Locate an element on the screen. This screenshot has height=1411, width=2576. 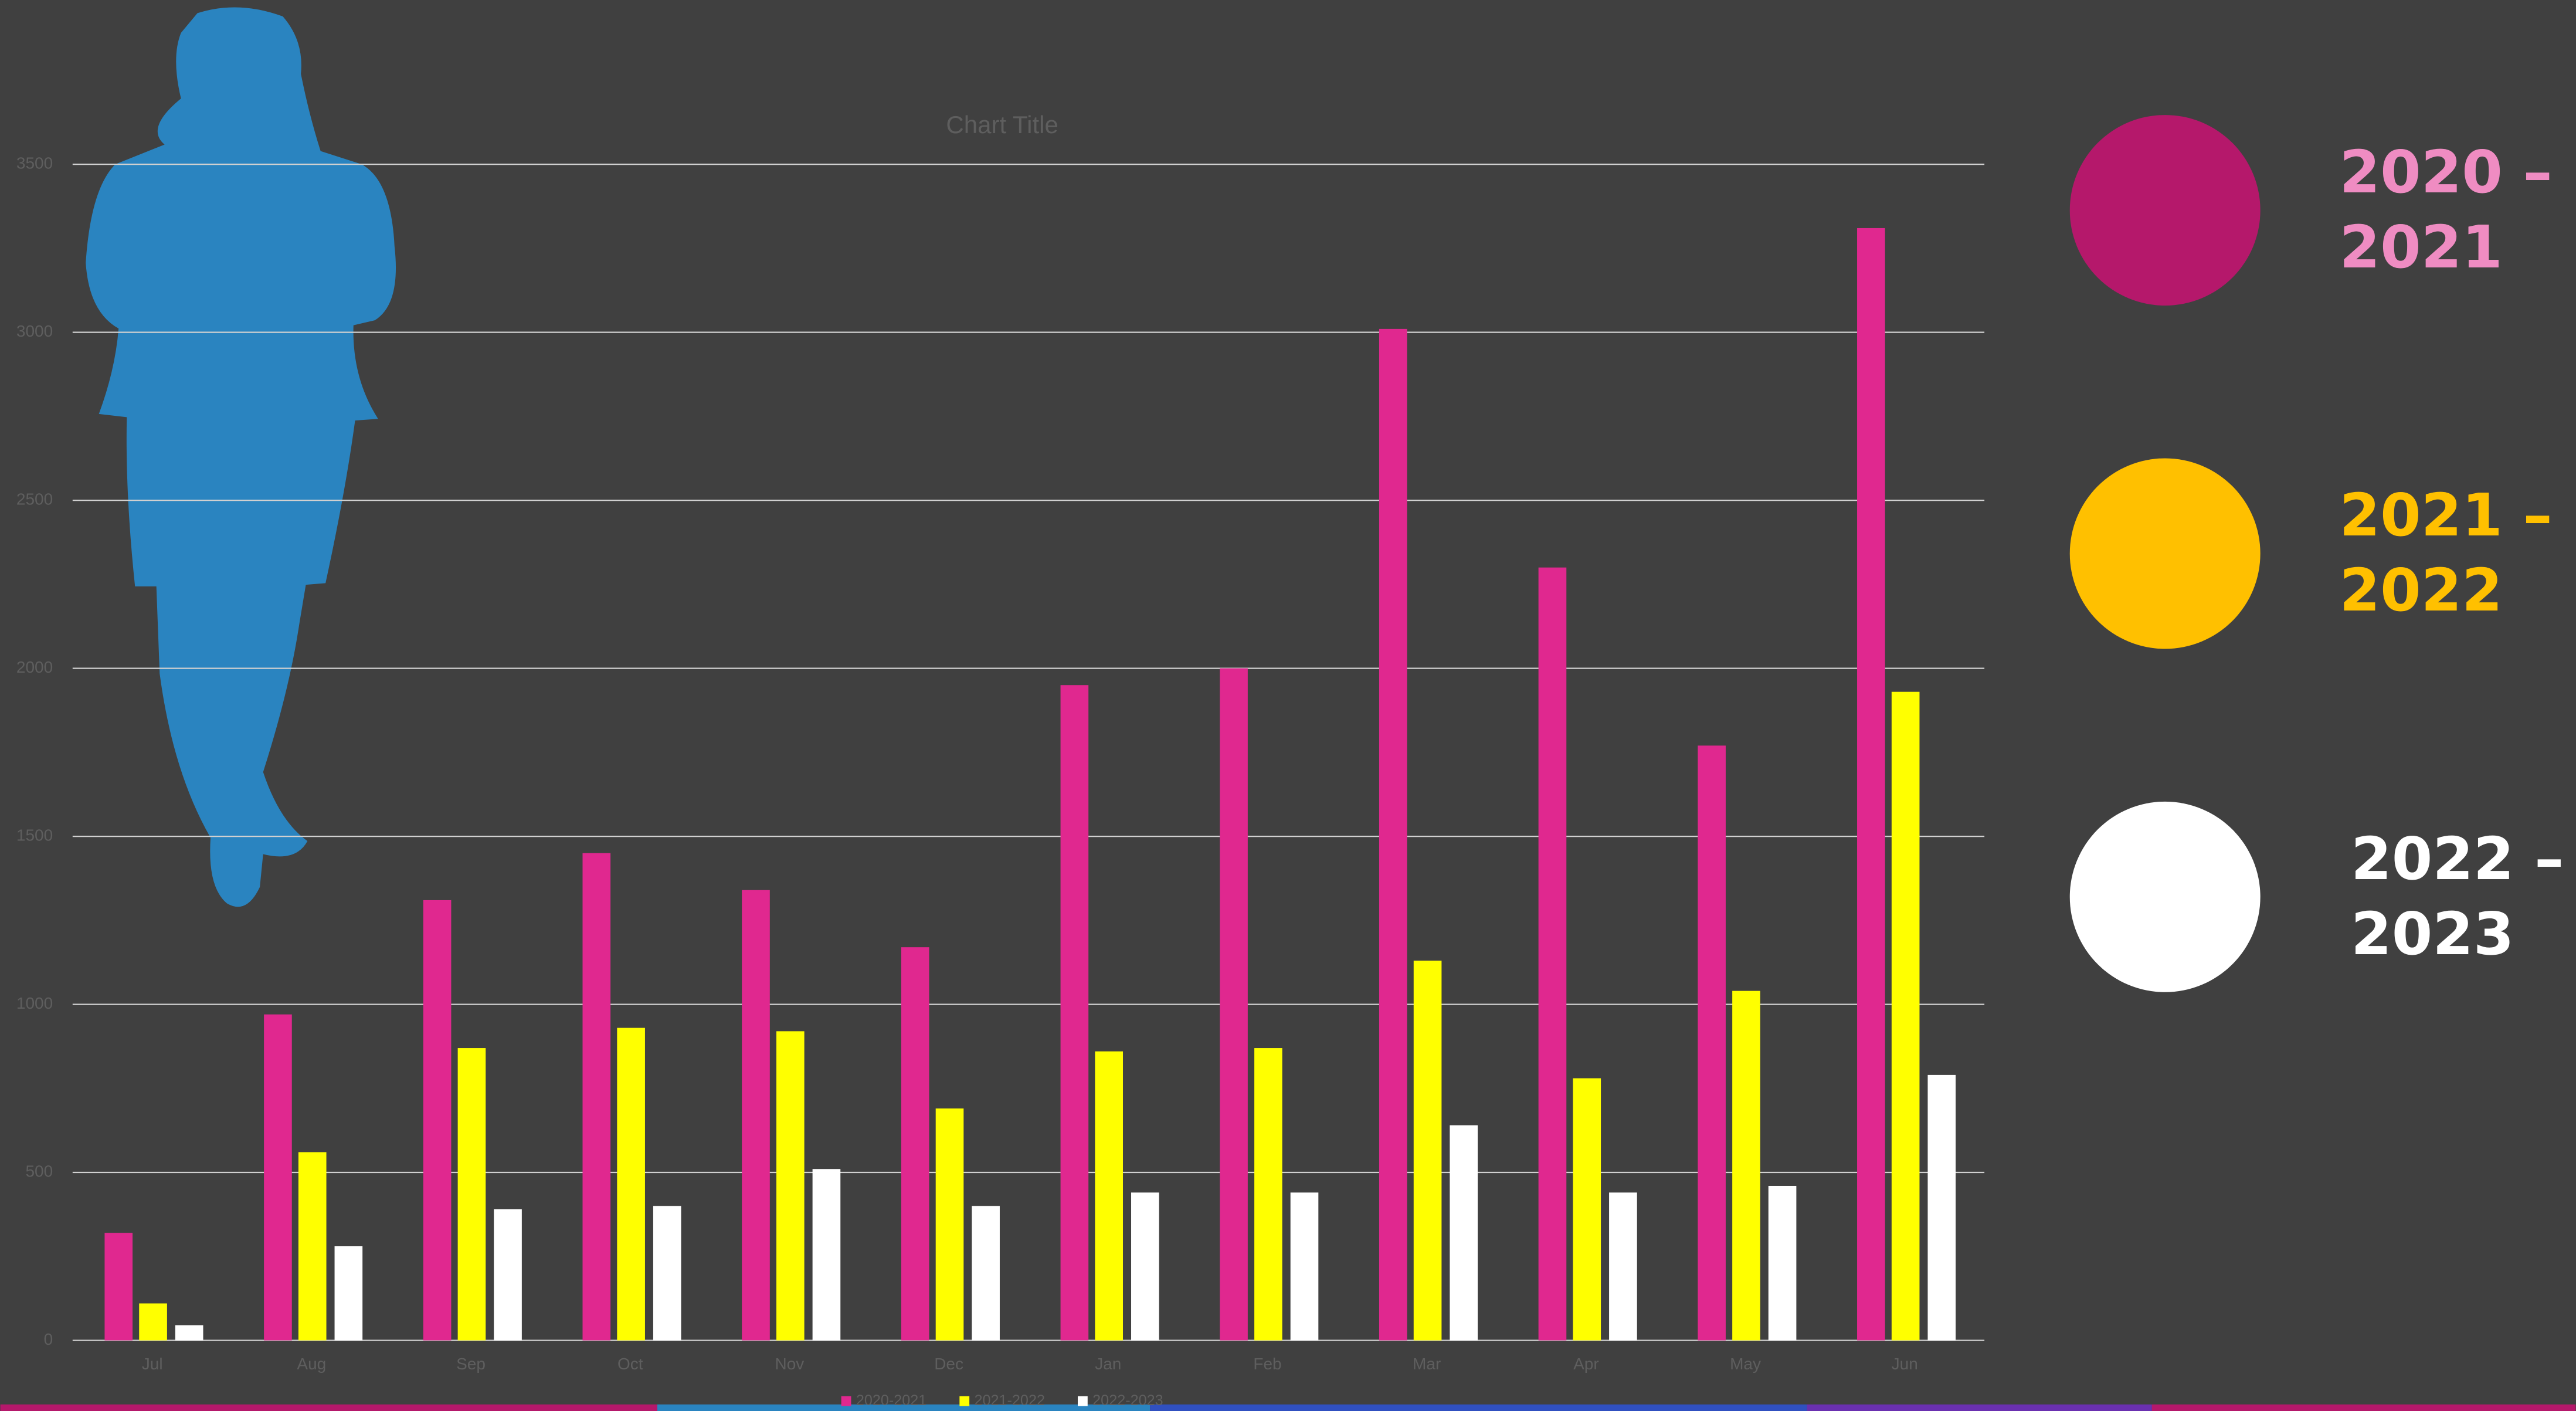
y-tick-label: 2000 is located at coordinates (34, 667).